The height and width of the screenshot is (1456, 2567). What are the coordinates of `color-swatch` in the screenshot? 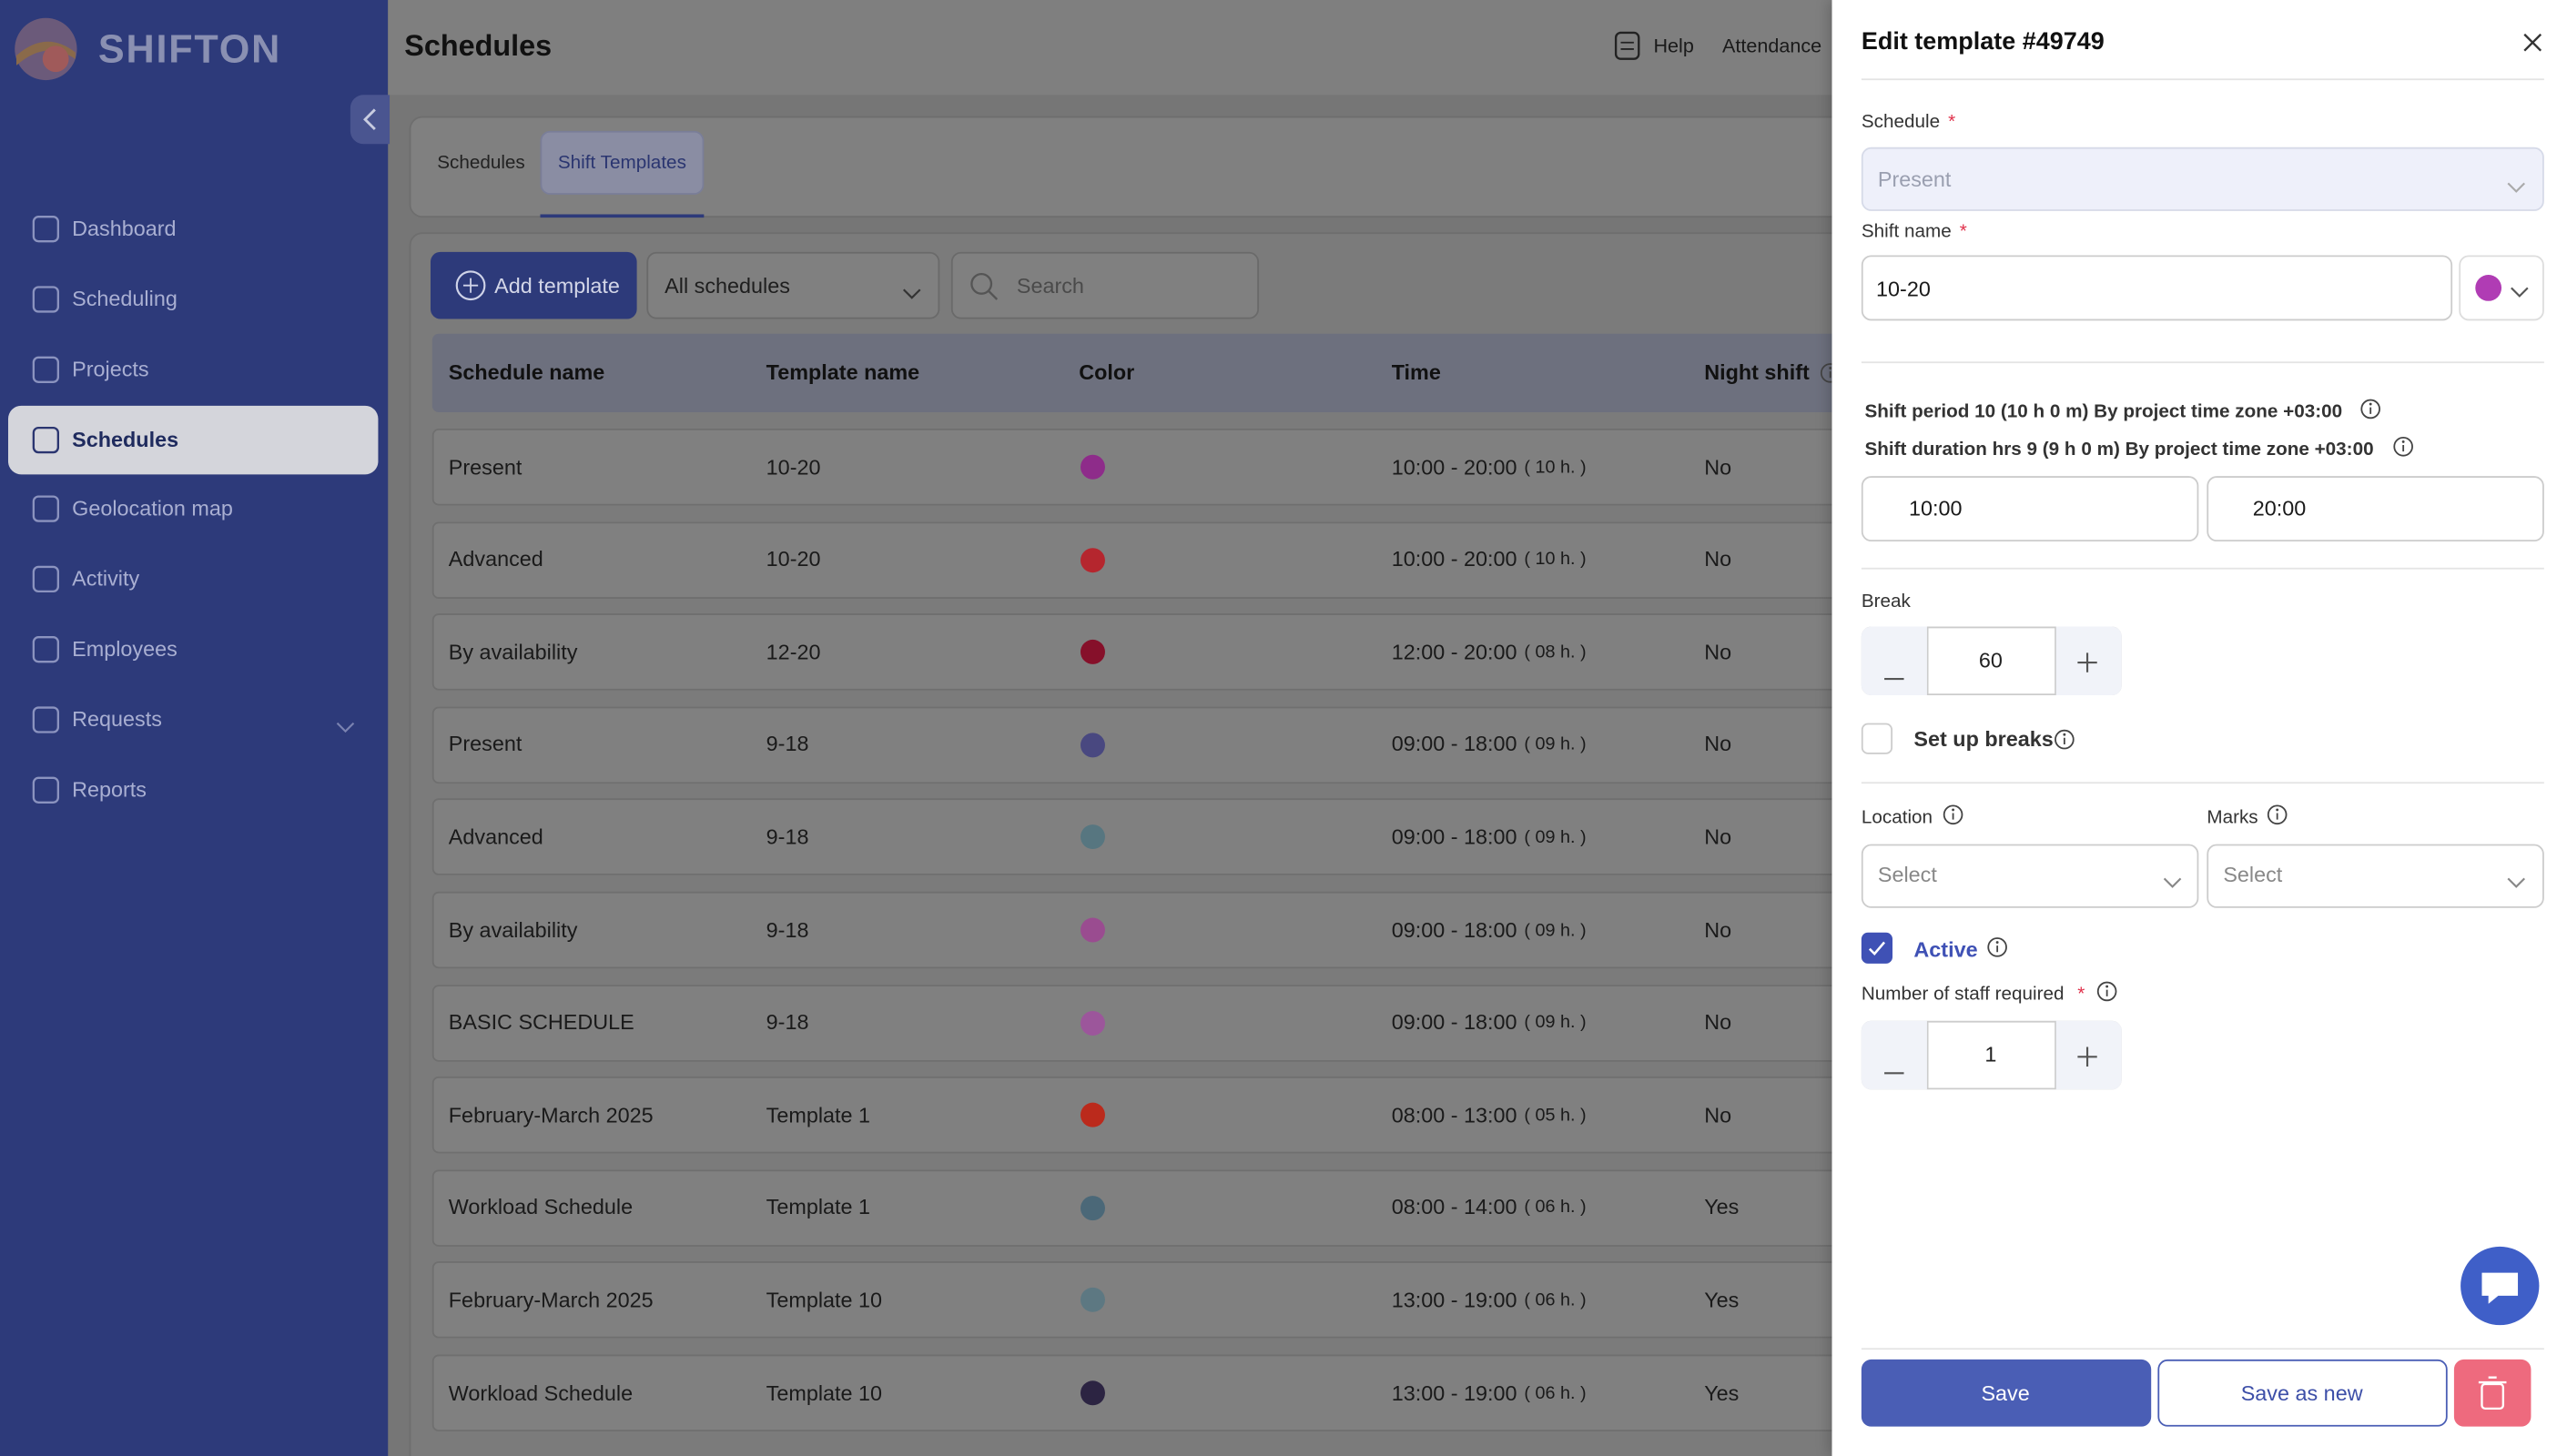 It's located at (1092, 1393).